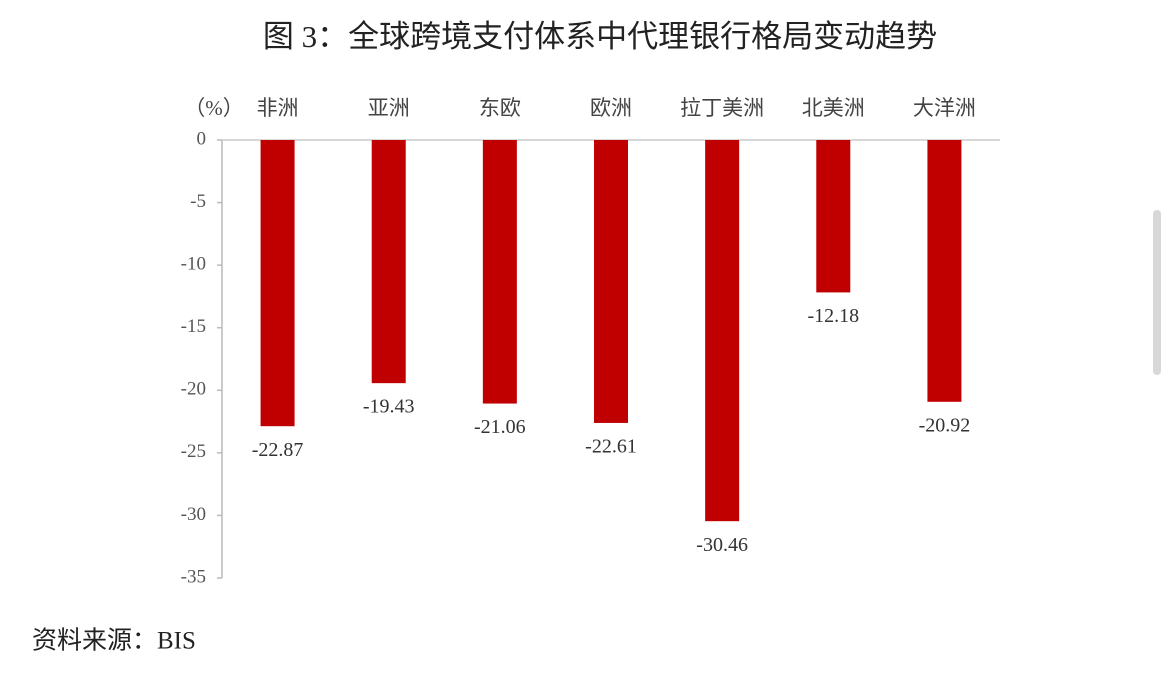 Image resolution: width=1170 pixels, height=681 pixels. I want to click on y-tick-label: -15, so click(193, 326).